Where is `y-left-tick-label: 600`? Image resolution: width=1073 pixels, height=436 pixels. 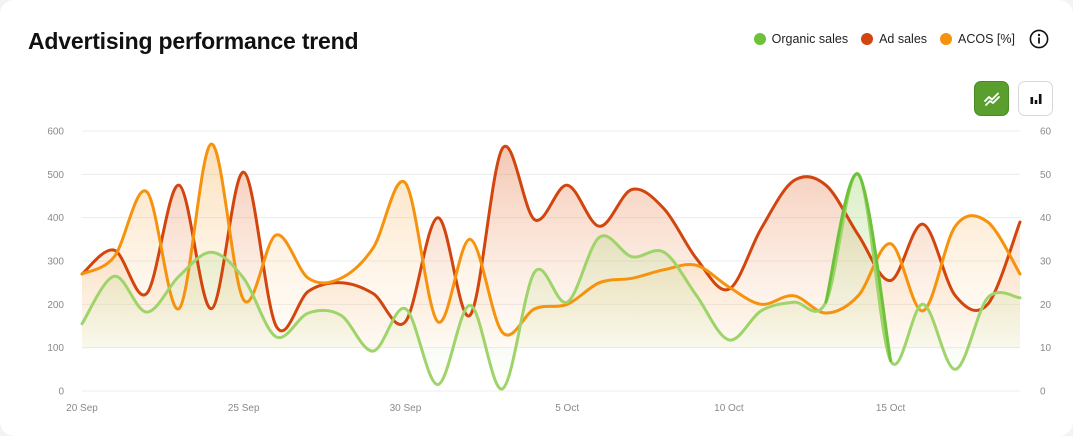
y-left-tick-label: 600 is located at coordinates (55, 132).